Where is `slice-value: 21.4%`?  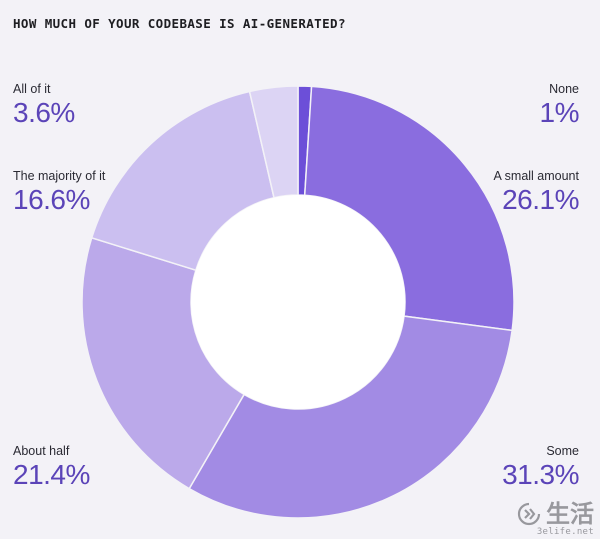 slice-value: 21.4% is located at coordinates (51, 474).